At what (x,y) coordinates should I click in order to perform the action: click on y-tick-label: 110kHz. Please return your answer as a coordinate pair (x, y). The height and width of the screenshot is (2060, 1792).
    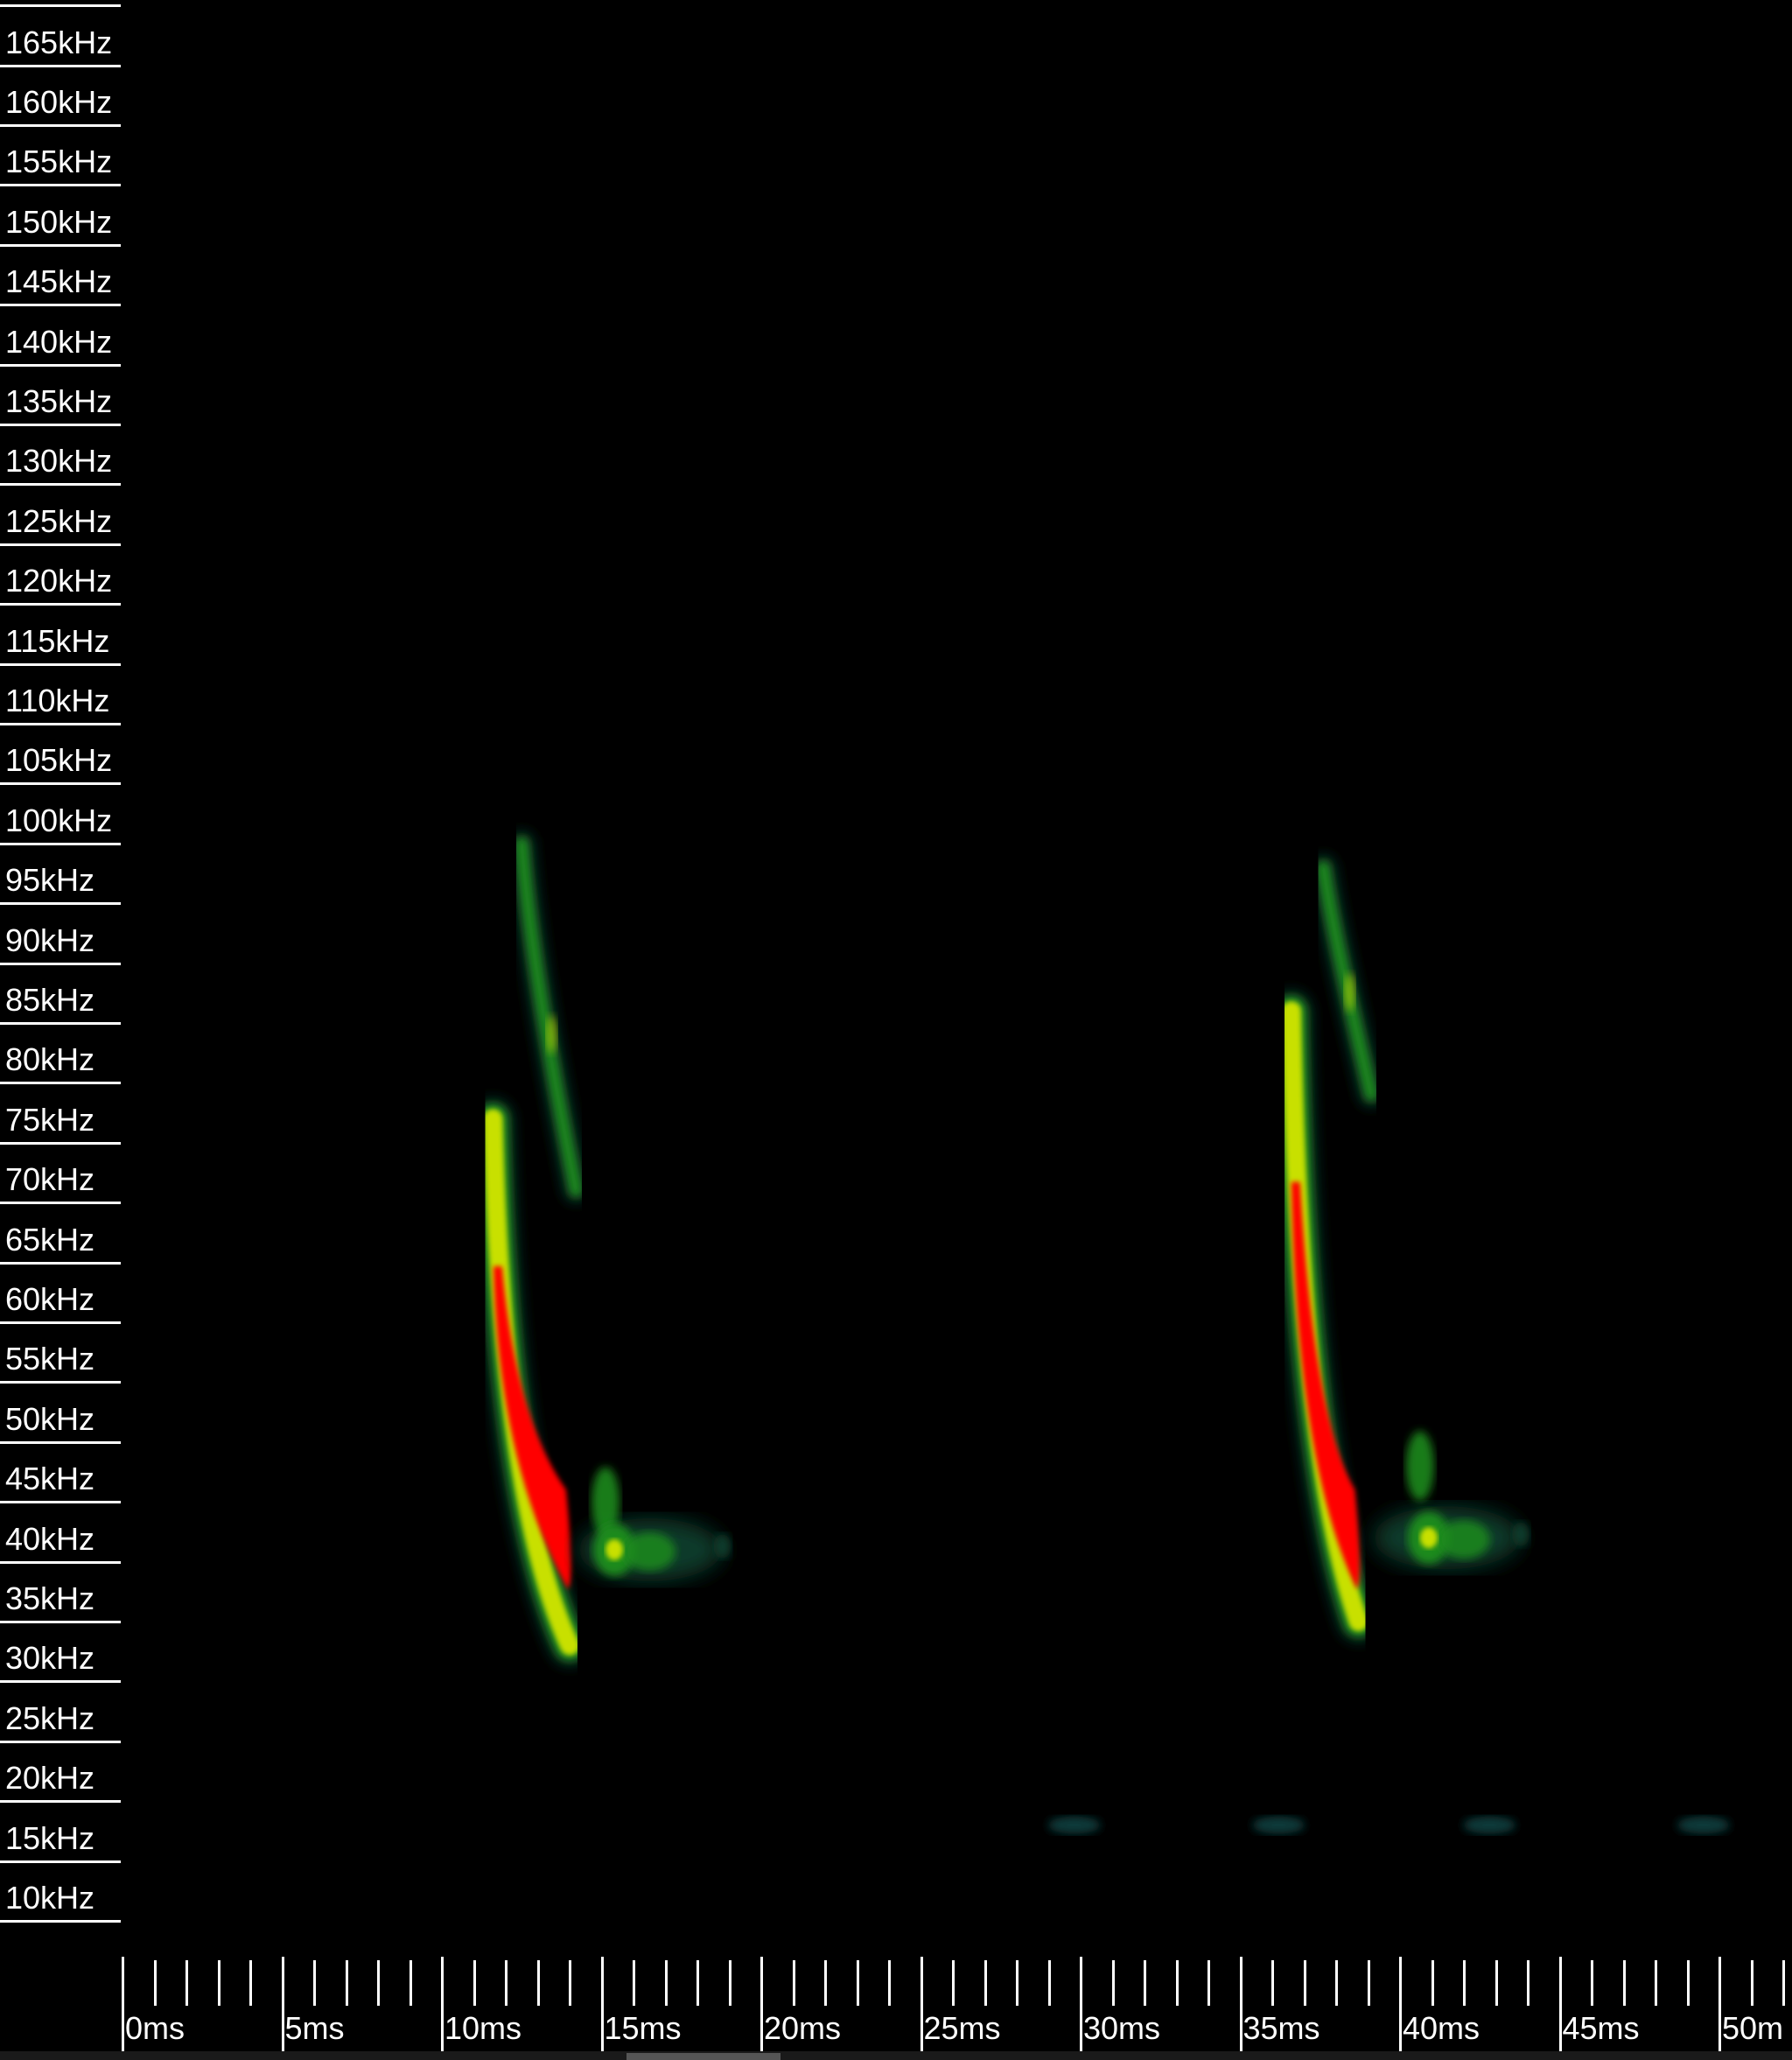
    Looking at the image, I should click on (57, 700).